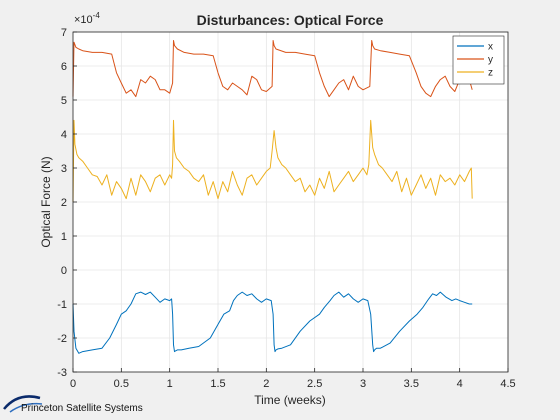  Describe the element at coordinates (290, 400) in the screenshot. I see `x-axis-label: Time (weeks)` at that location.